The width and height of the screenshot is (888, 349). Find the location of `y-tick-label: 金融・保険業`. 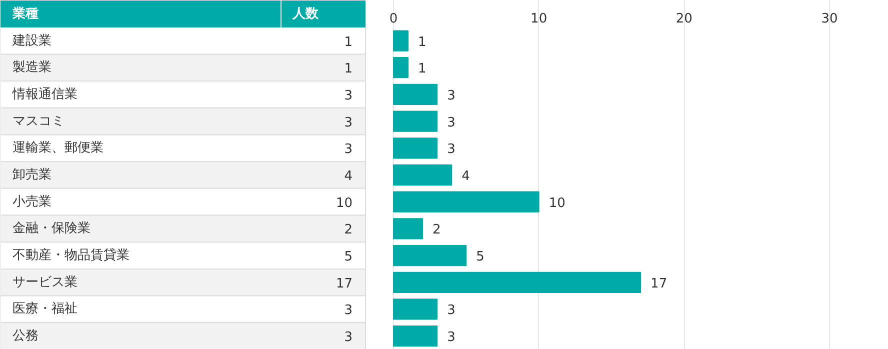

y-tick-label: 金融・保険業 is located at coordinates (51, 228).